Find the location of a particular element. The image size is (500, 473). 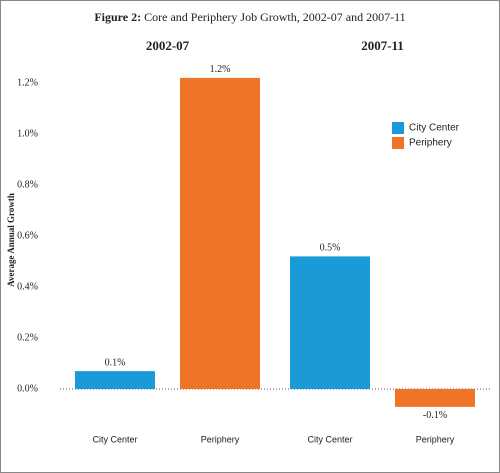

y-axis-label: Average Annual Growth is located at coordinates (11, 240).